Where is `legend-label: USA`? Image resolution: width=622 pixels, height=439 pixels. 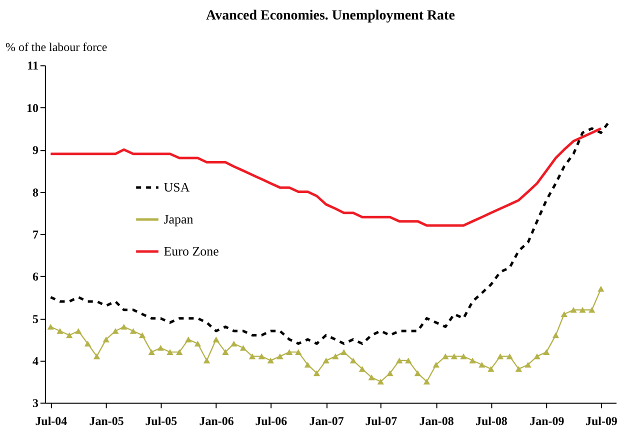 legend-label: USA is located at coordinates (177, 187).